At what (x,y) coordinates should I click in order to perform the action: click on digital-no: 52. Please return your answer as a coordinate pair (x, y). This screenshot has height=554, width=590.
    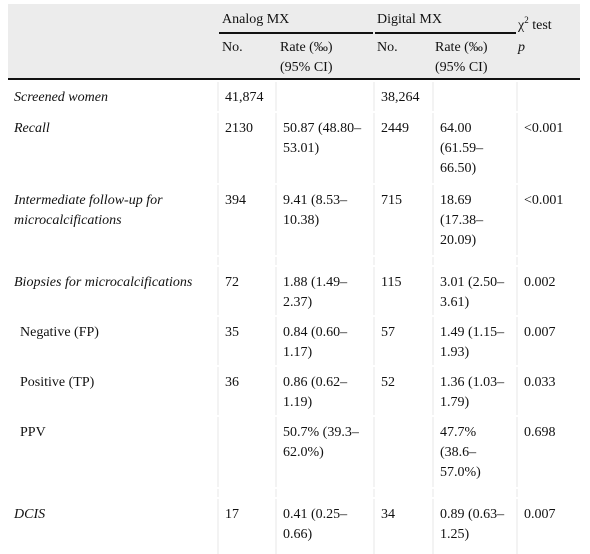
    Looking at the image, I should click on (403, 391).